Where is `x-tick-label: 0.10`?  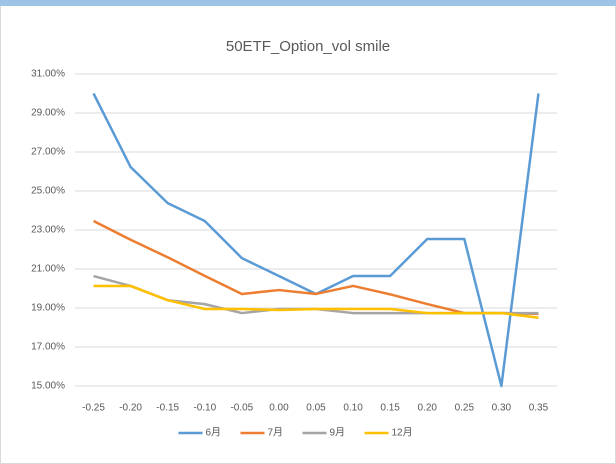
x-tick-label: 0.10 is located at coordinates (353, 408).